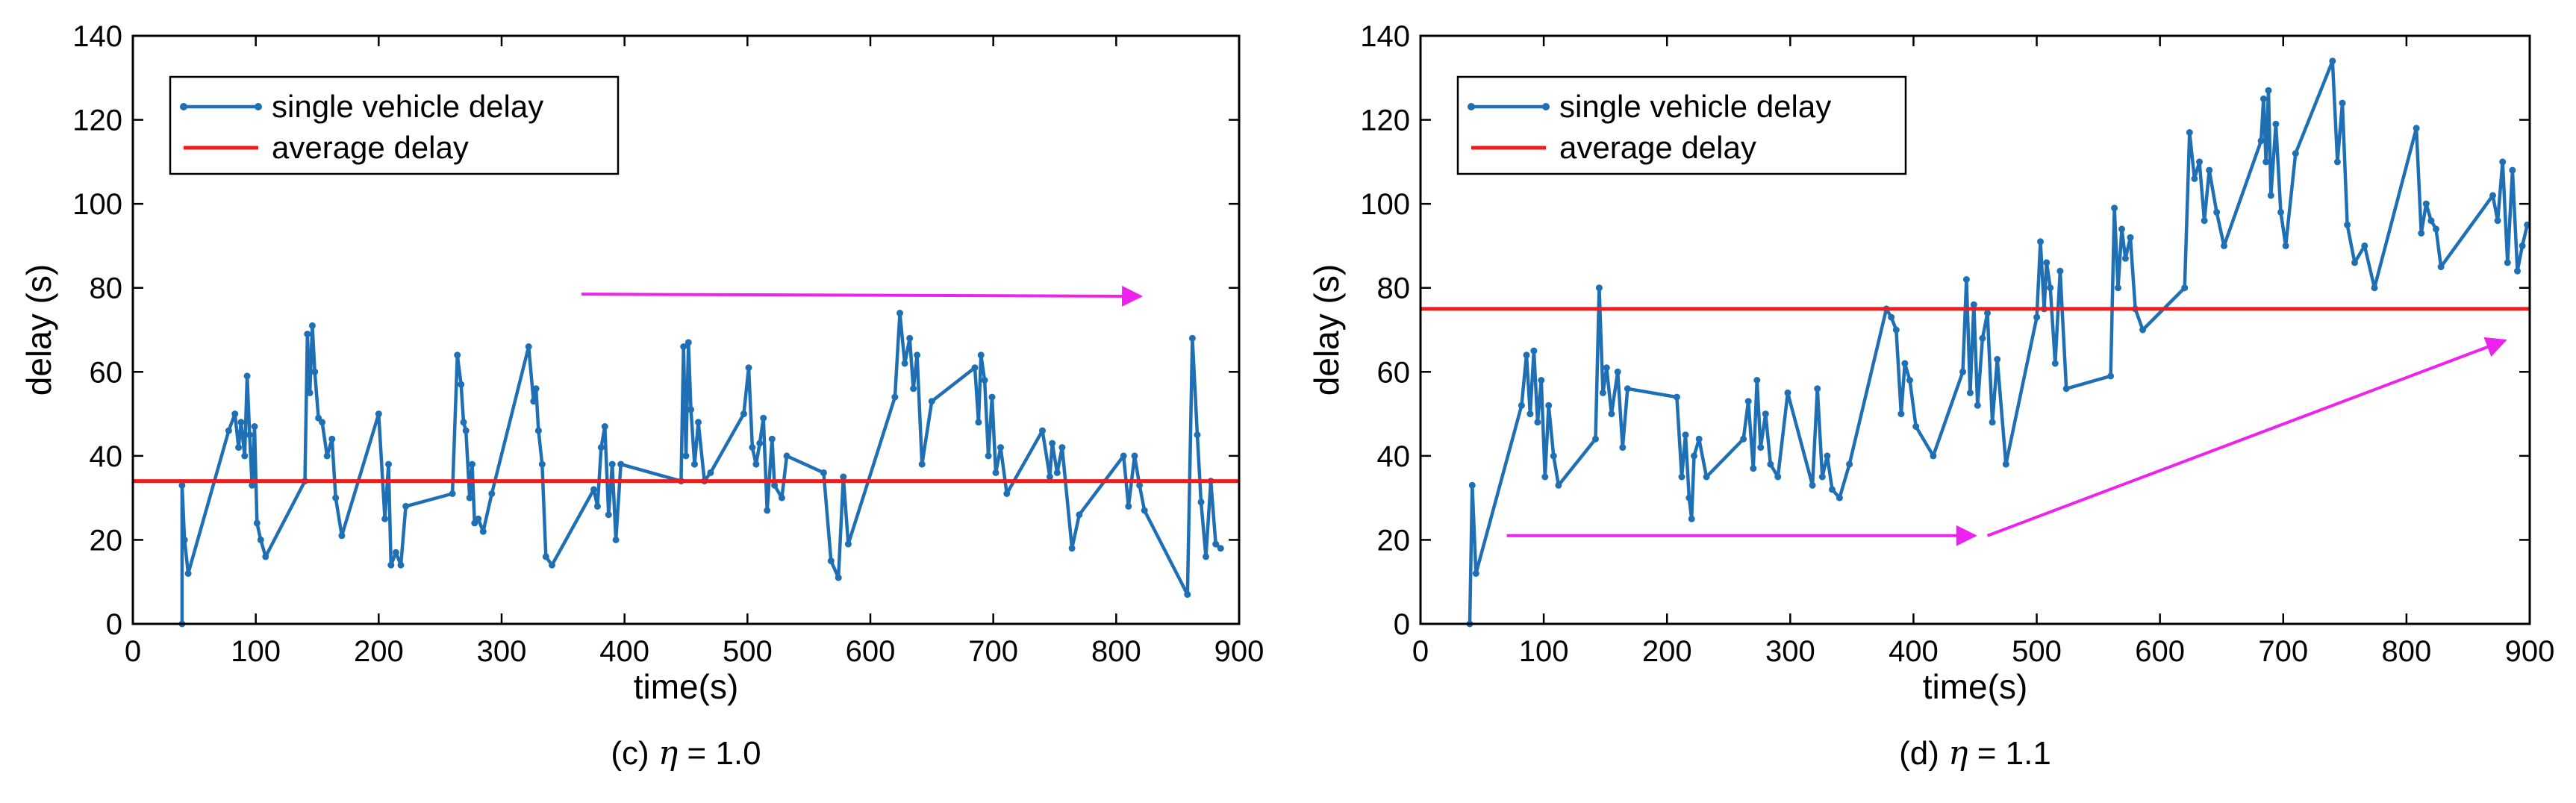  What do you see at coordinates (379, 651) in the screenshot?
I see `x-tick-label: 200` at bounding box center [379, 651].